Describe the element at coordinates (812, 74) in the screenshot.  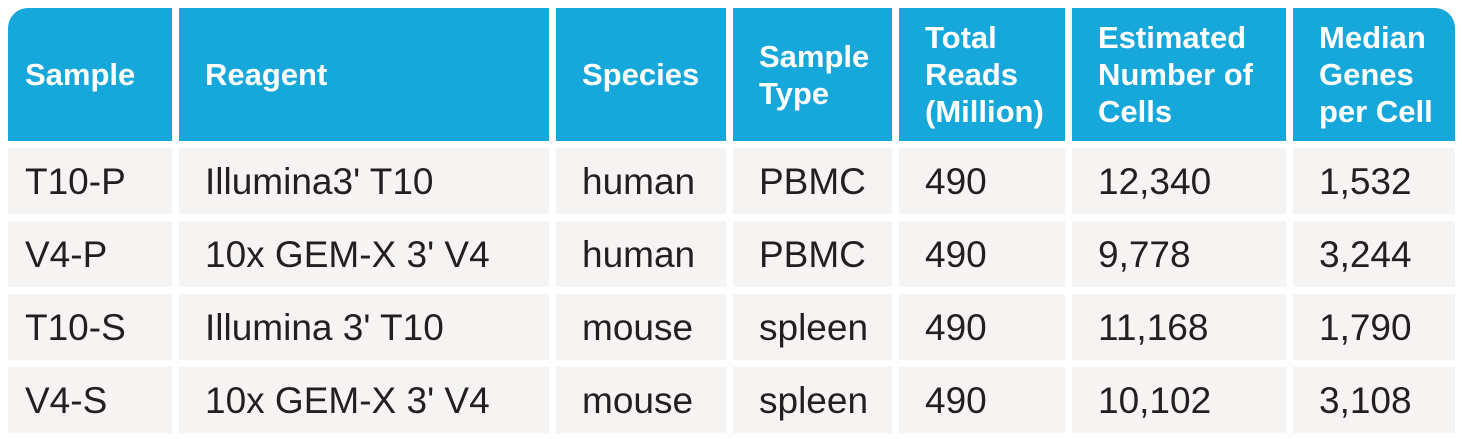
I see `column-header-sample-type: Sample Type` at that location.